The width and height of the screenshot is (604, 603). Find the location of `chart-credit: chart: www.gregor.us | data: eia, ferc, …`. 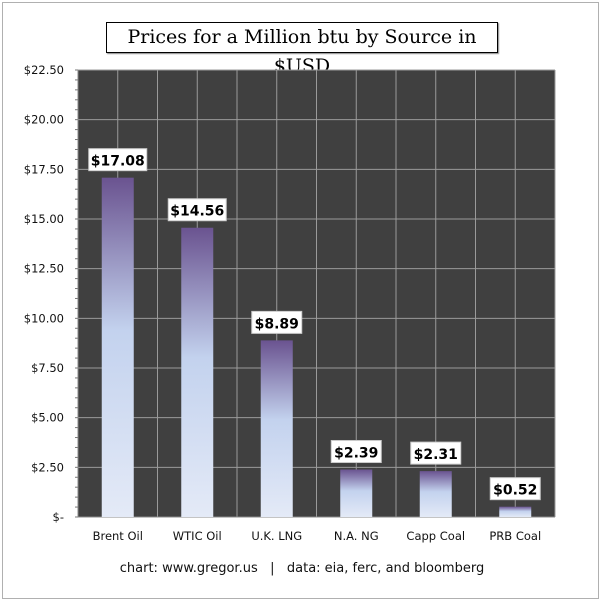

chart-credit: chart: www.gregor.us | data: eia, ferc, … is located at coordinates (302, 568).